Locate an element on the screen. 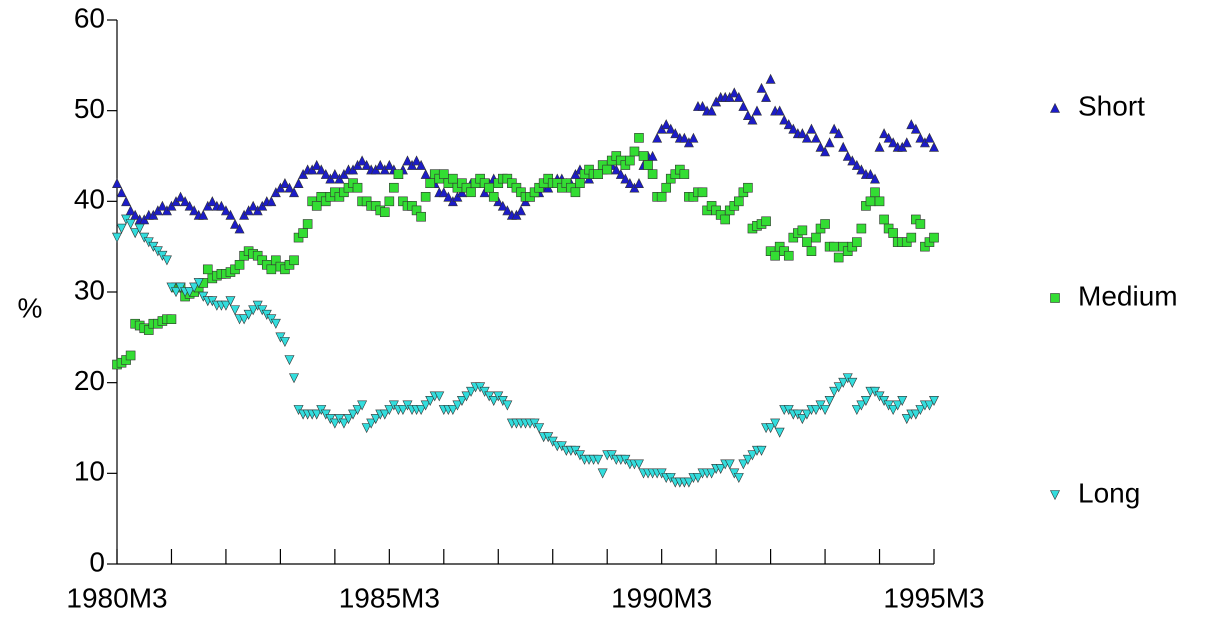 The image size is (1228, 620). y-tick-label: 20 is located at coordinates (89, 380).